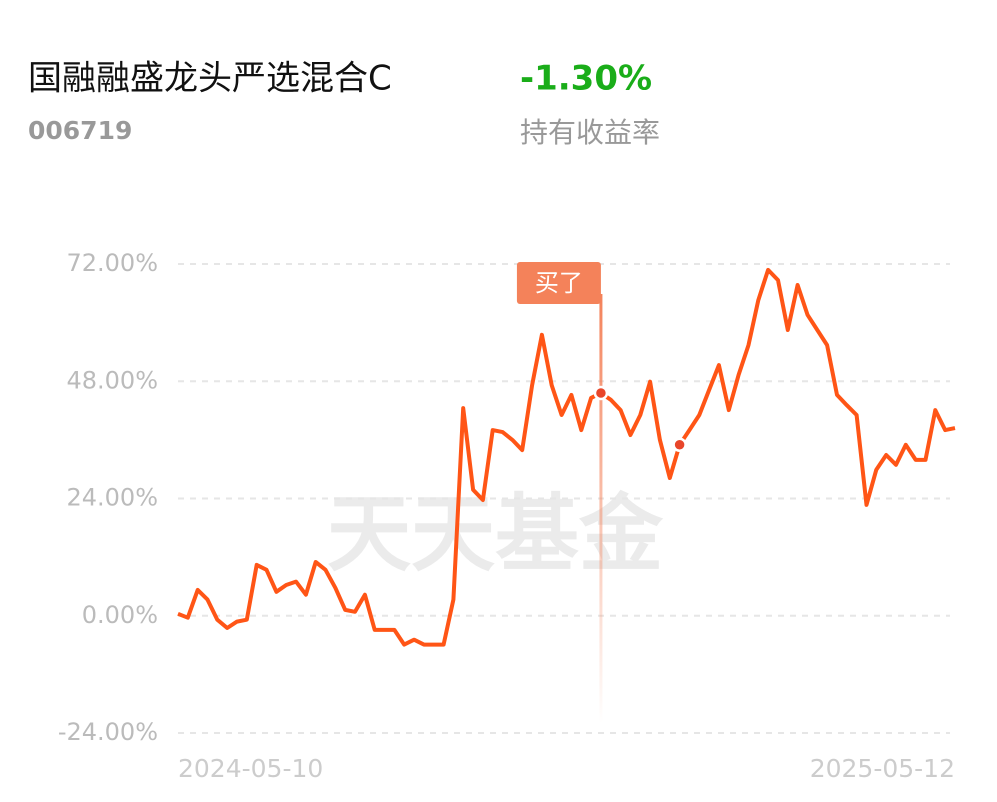 The image size is (997, 802). I want to click on watermark: 天天基金, so click(495, 534).